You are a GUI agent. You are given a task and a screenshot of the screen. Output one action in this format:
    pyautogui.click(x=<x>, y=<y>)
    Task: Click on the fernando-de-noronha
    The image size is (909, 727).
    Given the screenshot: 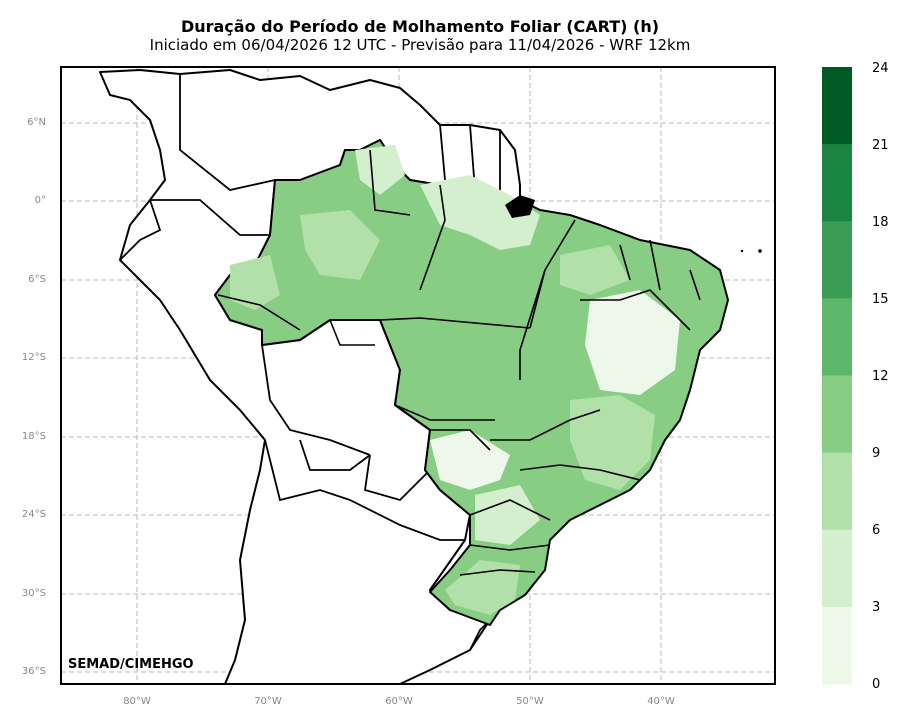 What is the action you would take?
    pyautogui.click(x=760, y=251)
    